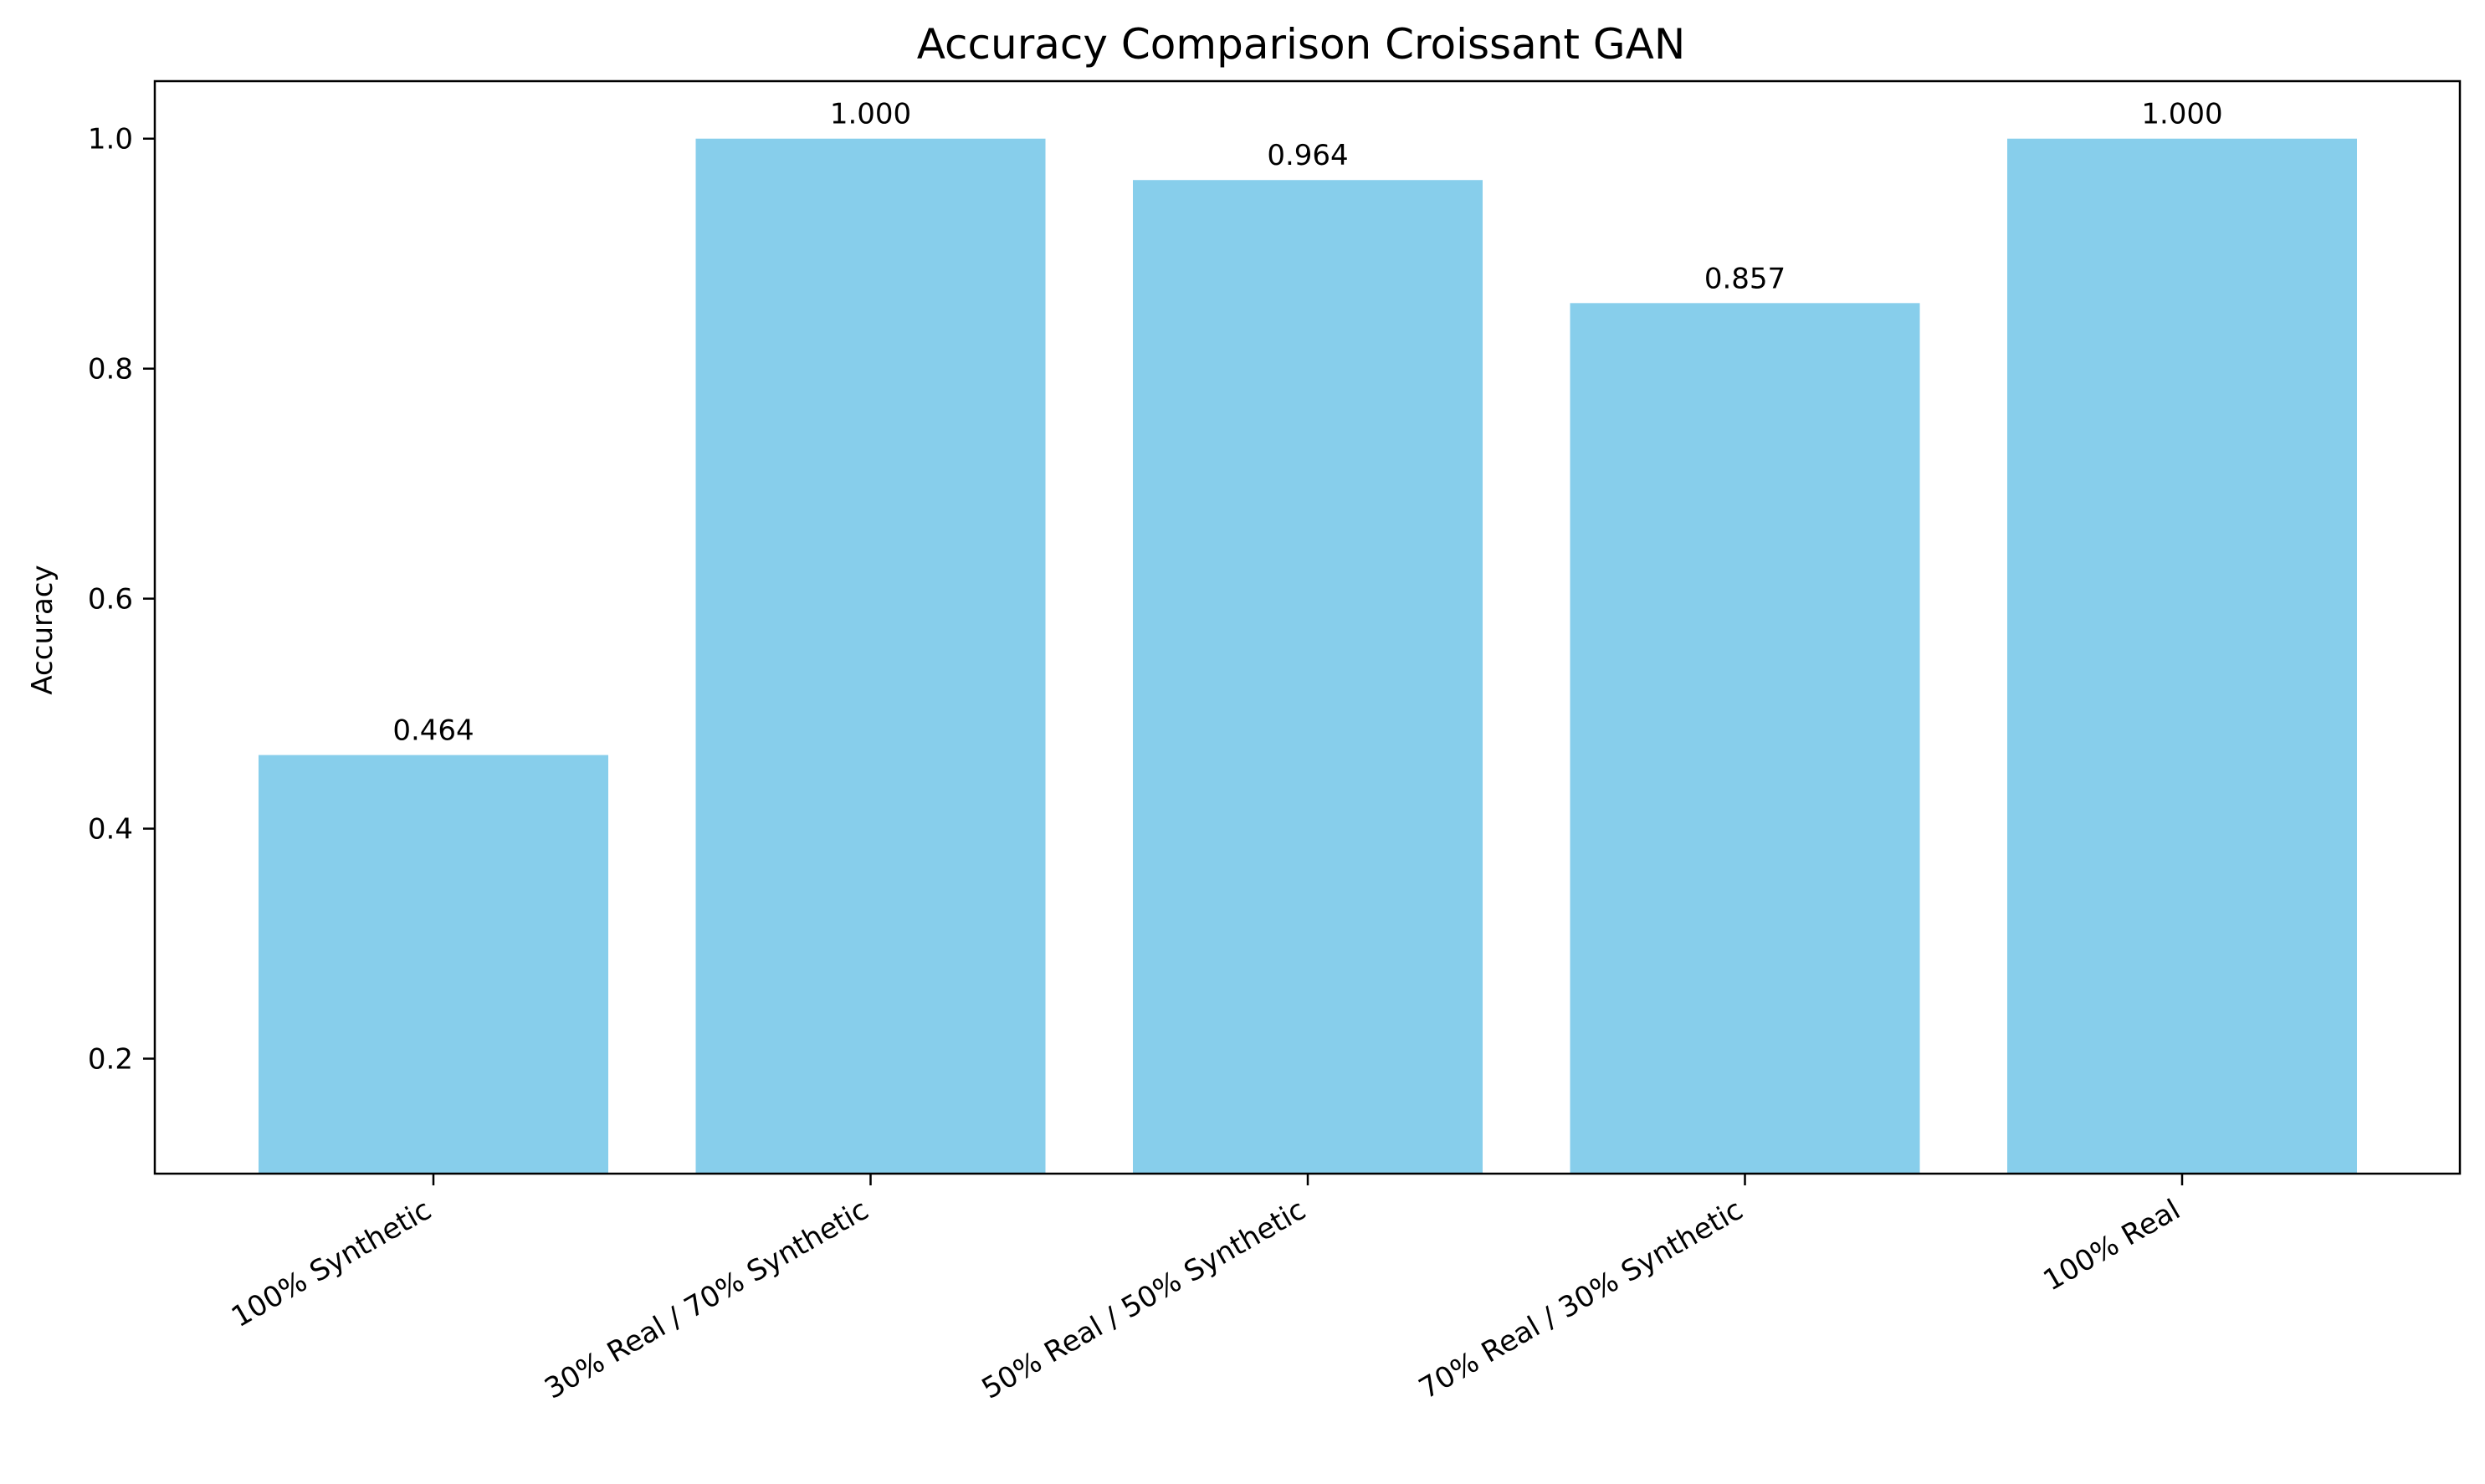  I want to click on x-tick-label: 50% Real / 50% Synthetic, so click(1144, 1299).